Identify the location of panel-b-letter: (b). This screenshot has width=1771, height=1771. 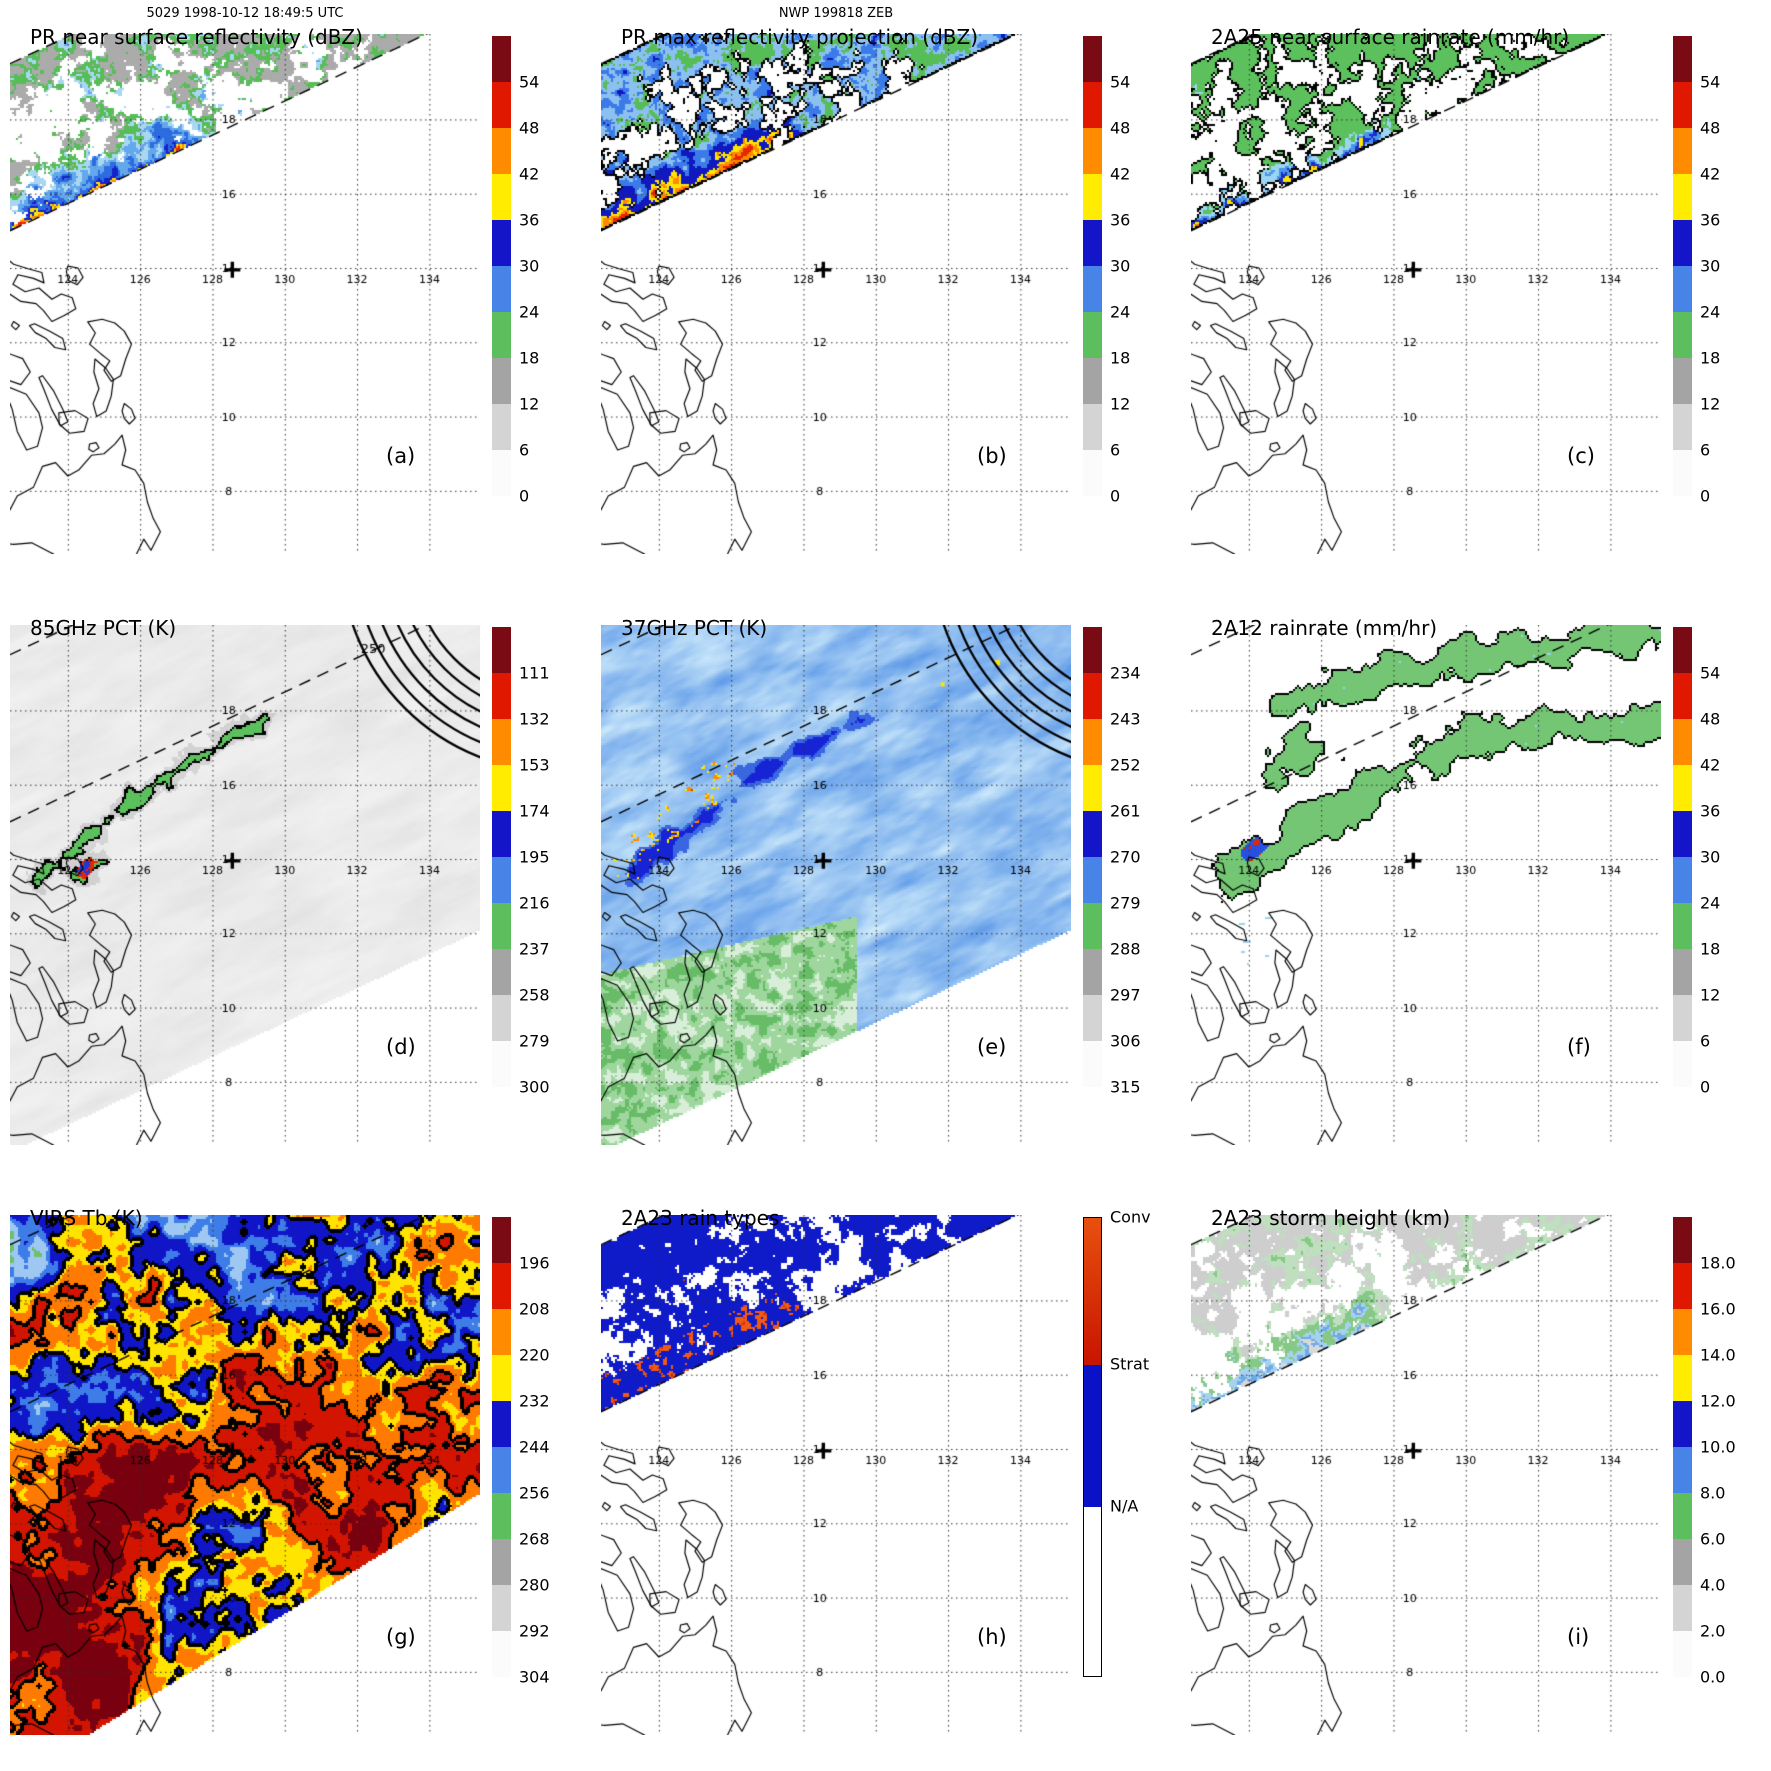
(992, 456).